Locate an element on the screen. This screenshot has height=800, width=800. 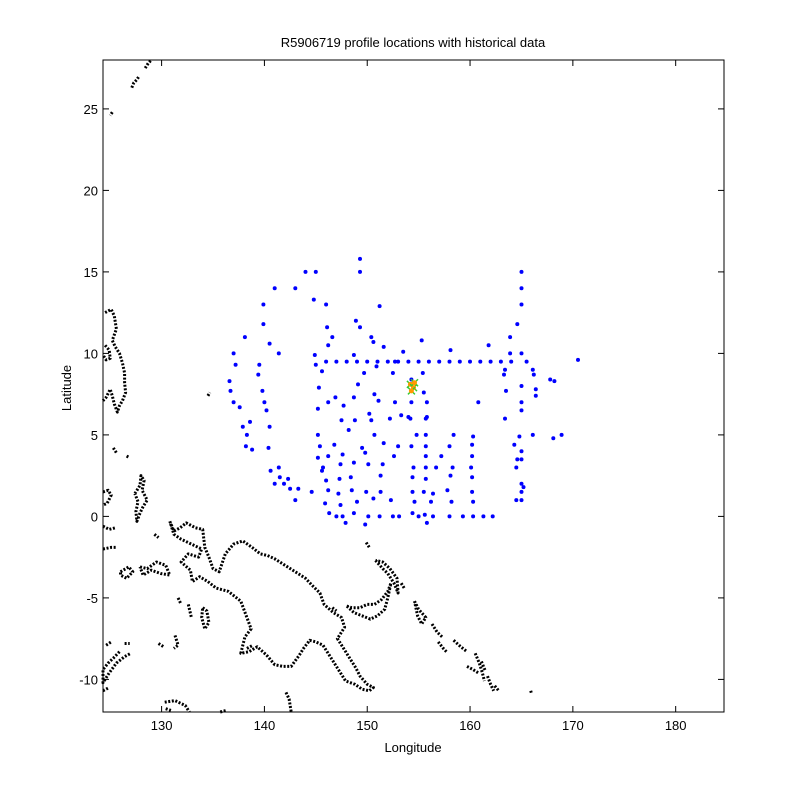
y-tick-label: 15 is located at coordinates (91, 272).